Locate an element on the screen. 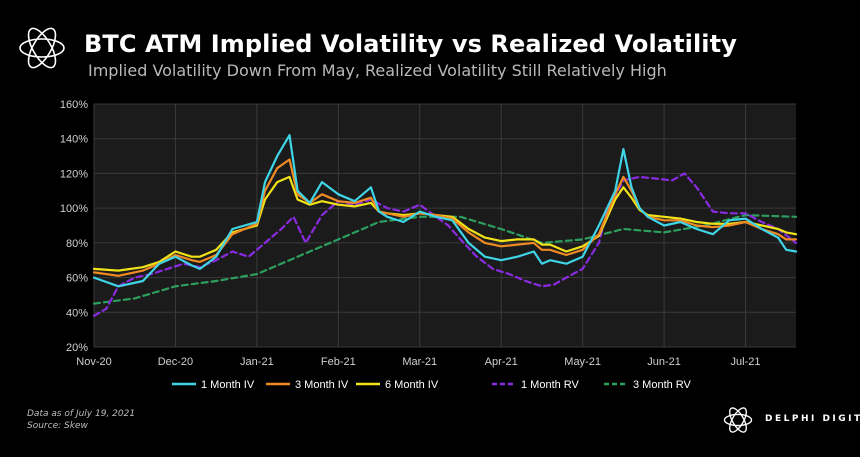 Image resolution: width=860 pixels, height=457 pixels. legend-label: 3 Month RV is located at coordinates (662, 385).